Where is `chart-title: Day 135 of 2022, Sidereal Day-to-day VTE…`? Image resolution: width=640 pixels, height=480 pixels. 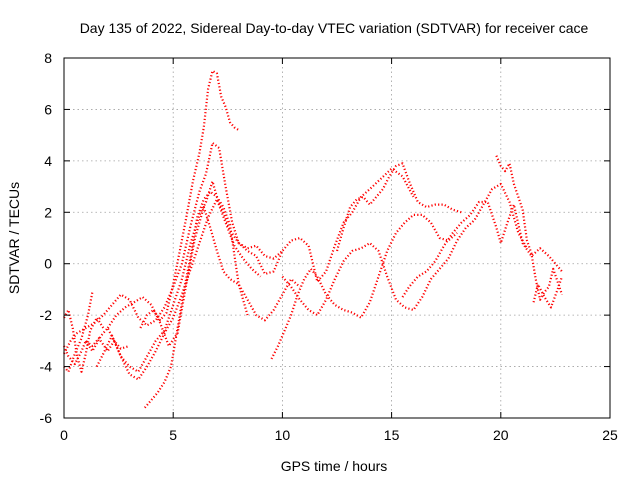 chart-title: Day 135 of 2022, Sidereal Day-to-day VTE… is located at coordinates (334, 28).